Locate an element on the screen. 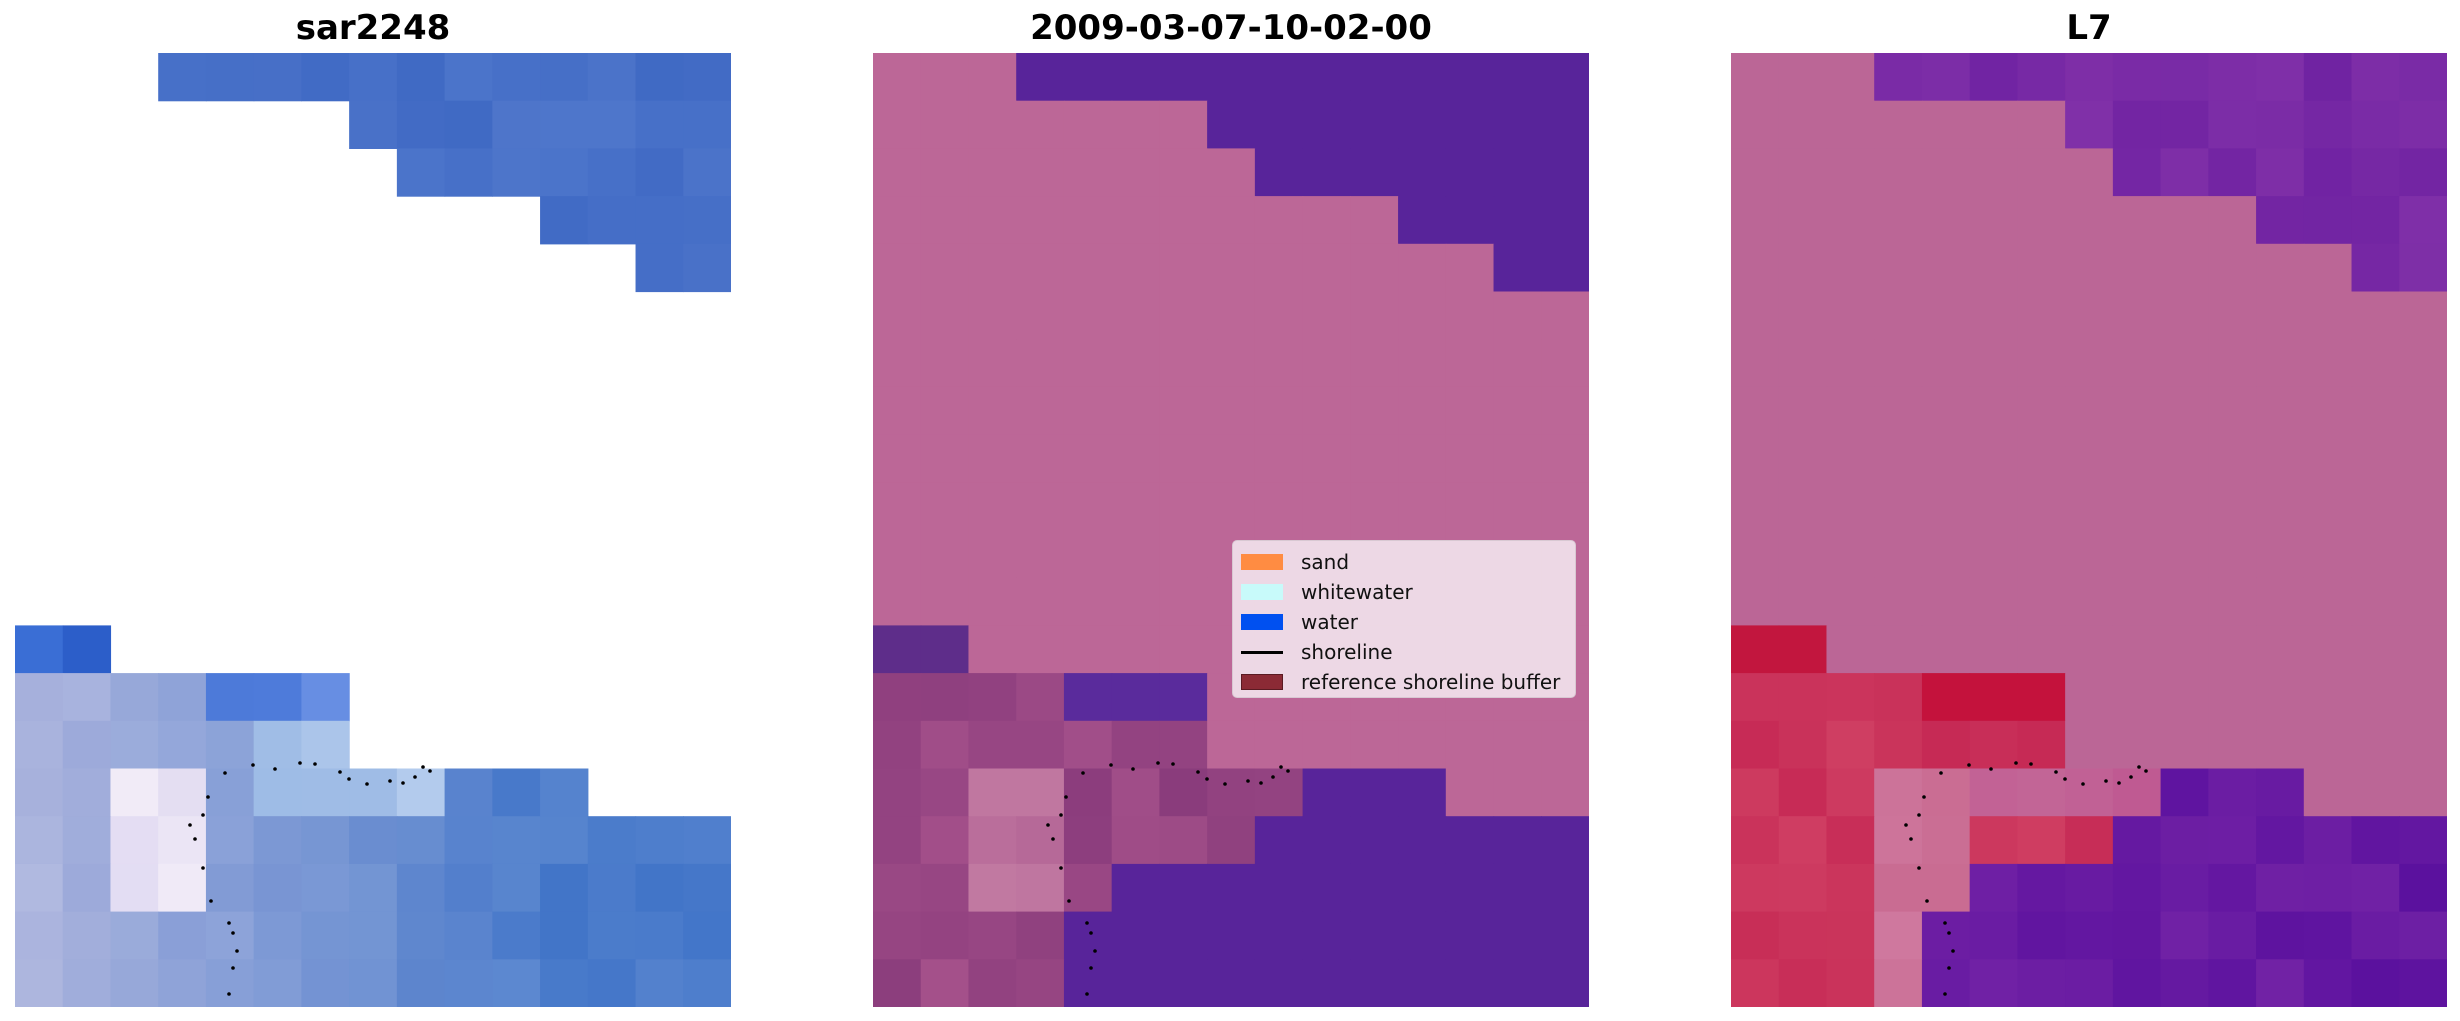  legend-label: water is located at coordinates (1329, 622).